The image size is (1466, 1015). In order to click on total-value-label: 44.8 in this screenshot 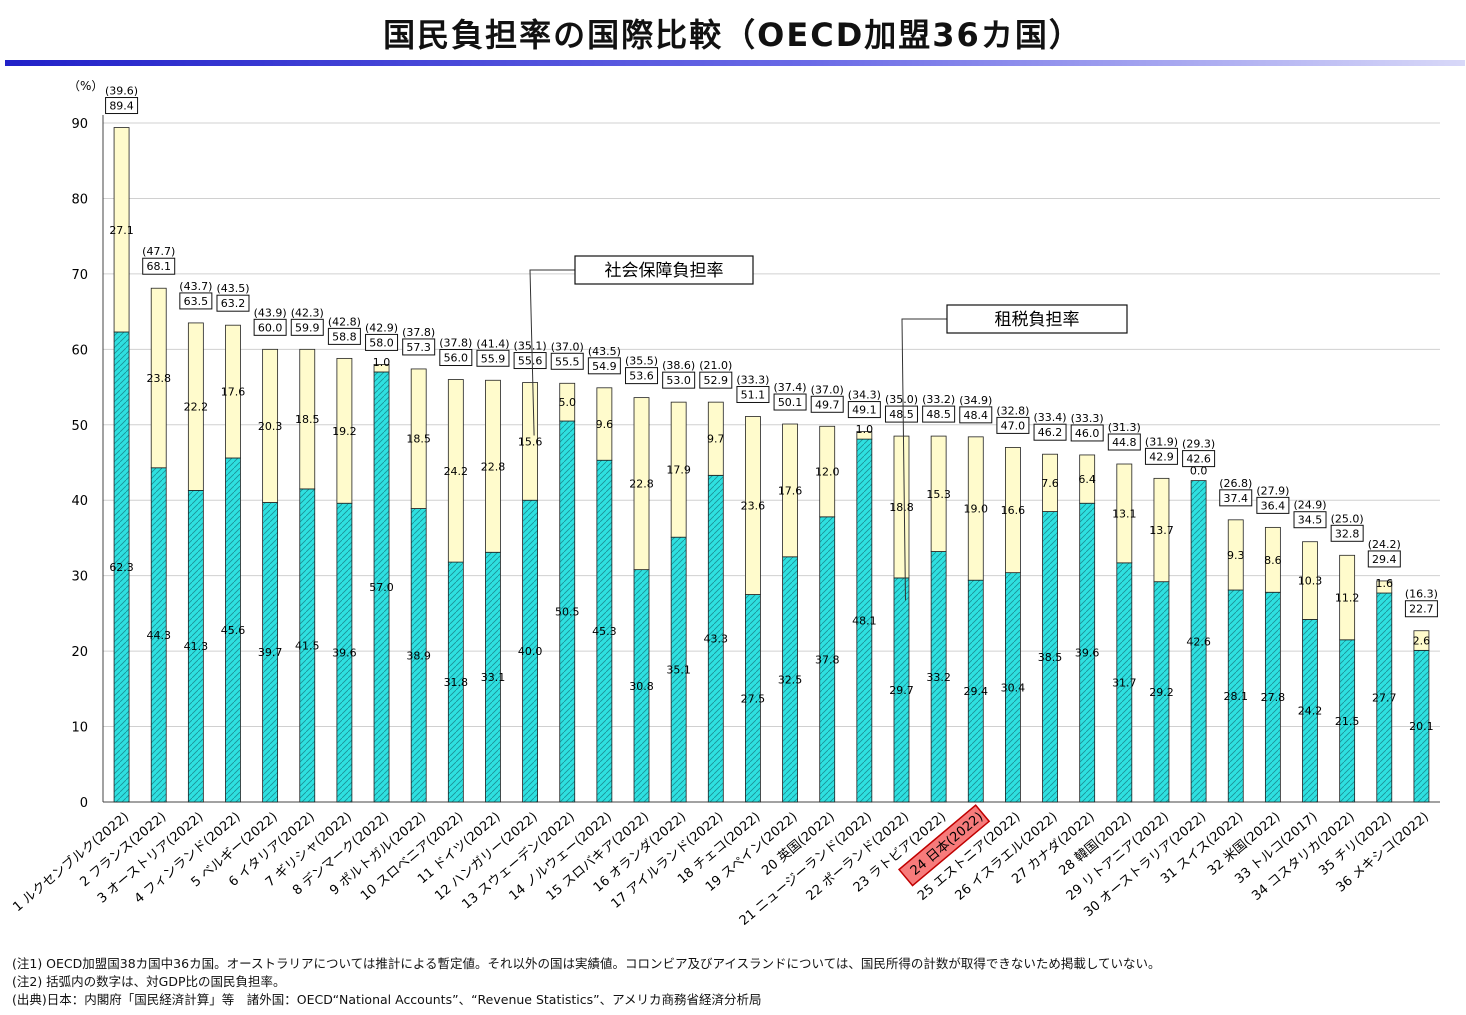, I will do `click(1124, 442)`.